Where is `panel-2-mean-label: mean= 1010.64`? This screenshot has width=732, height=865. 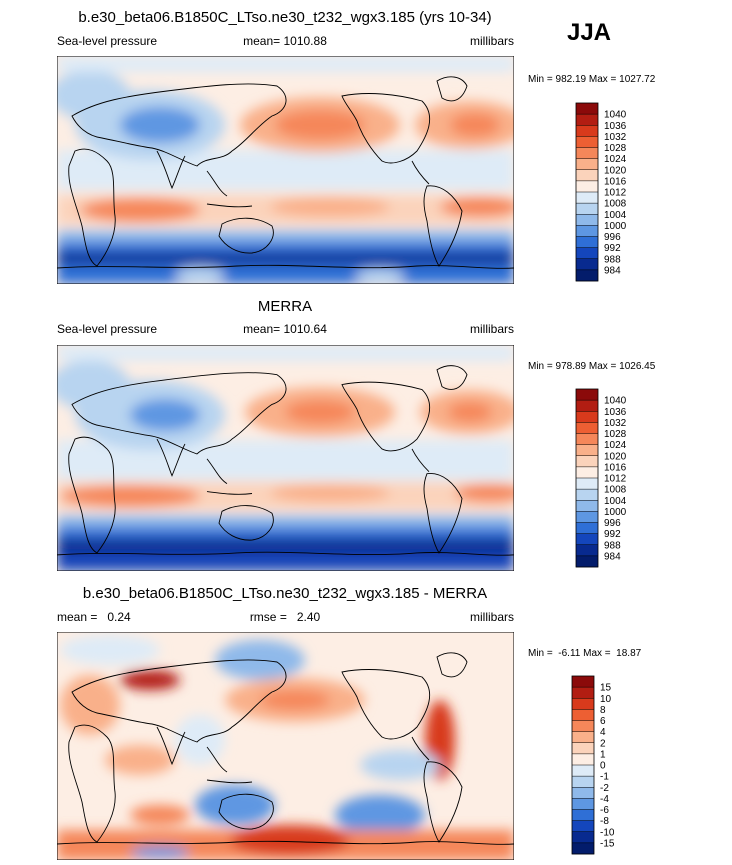
panel-2-mean-label: mean= 1010.64 is located at coordinates (285, 329).